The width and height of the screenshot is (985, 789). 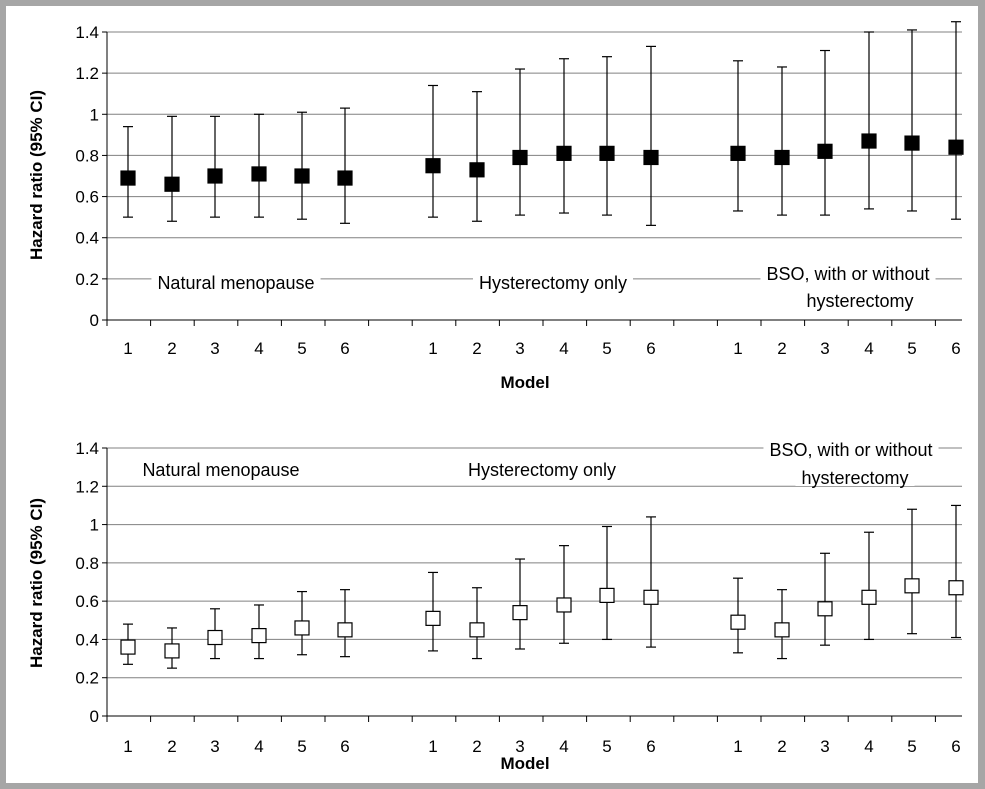 What do you see at coordinates (87, 73) in the screenshot?
I see `y-tick-label: 1.2` at bounding box center [87, 73].